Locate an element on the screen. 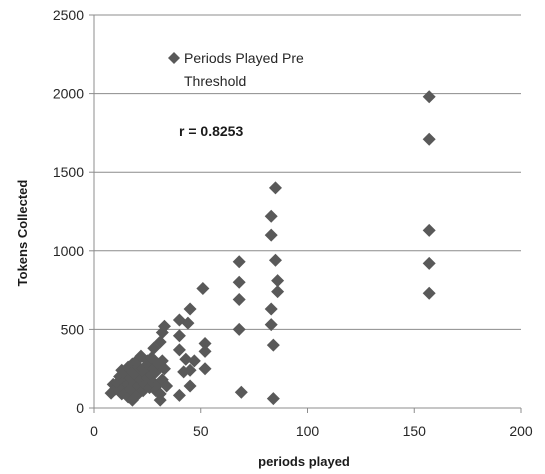 The height and width of the screenshot is (474, 545). legend-label-line-1: Periods Played Pre is located at coordinates (244, 58).